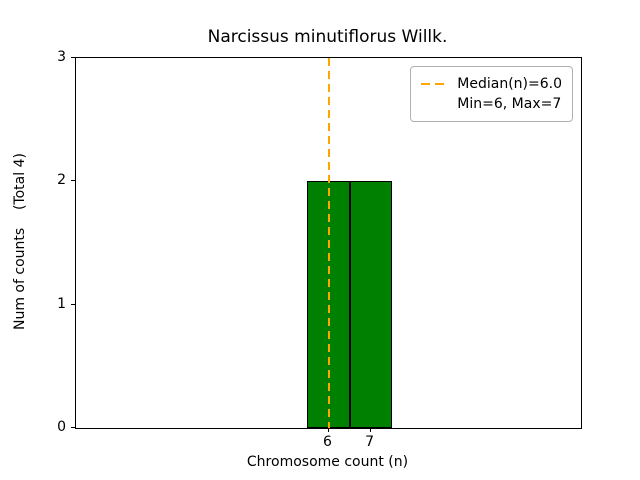  I want to click on bar-n7, so click(370, 304).